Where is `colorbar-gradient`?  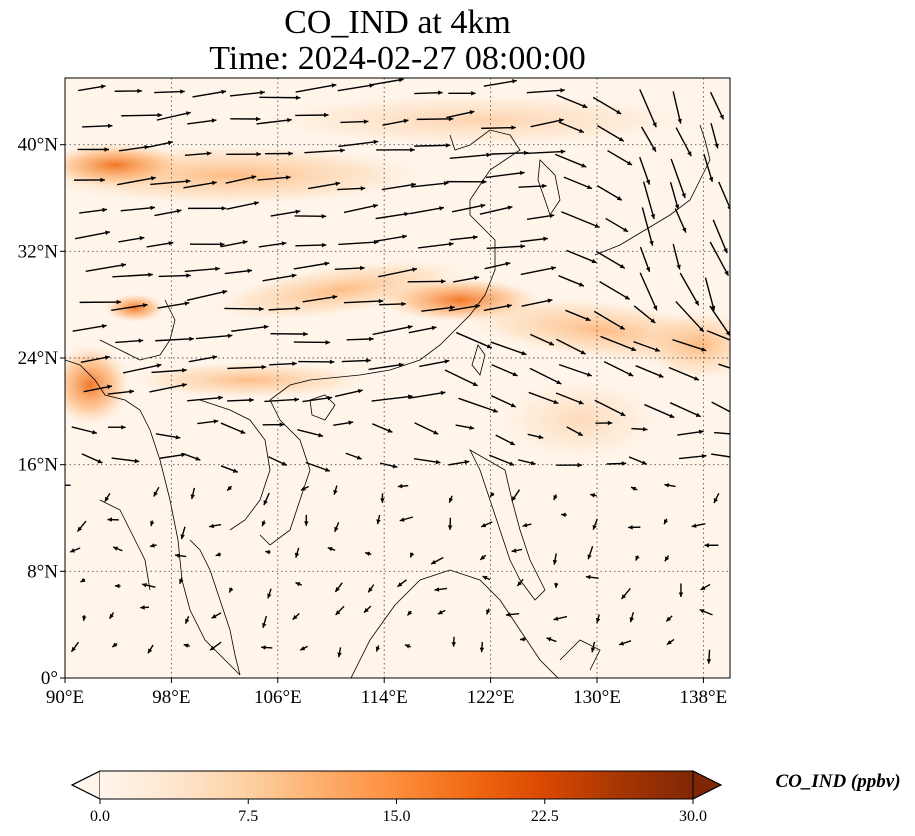 colorbar-gradient is located at coordinates (396, 785).